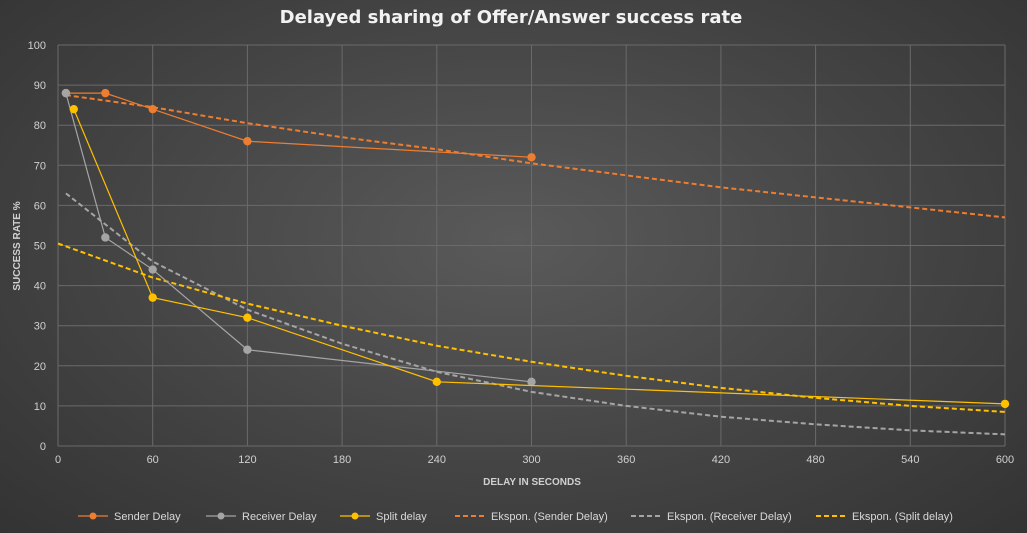 The height and width of the screenshot is (533, 1027). I want to click on x-tick-label: 540, so click(910, 460).